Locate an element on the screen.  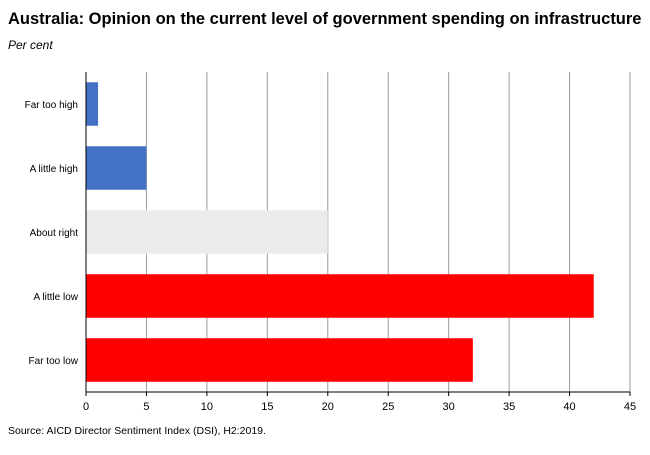
x-tick-label: 40 is located at coordinates (569, 407).